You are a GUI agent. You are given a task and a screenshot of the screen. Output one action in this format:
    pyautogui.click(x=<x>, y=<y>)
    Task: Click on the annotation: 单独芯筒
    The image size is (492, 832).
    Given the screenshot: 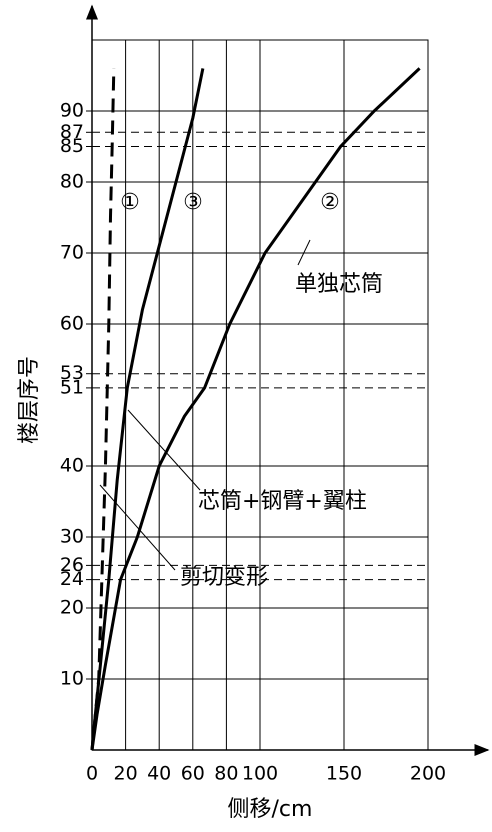 What is the action you would take?
    pyautogui.click(x=339, y=284)
    